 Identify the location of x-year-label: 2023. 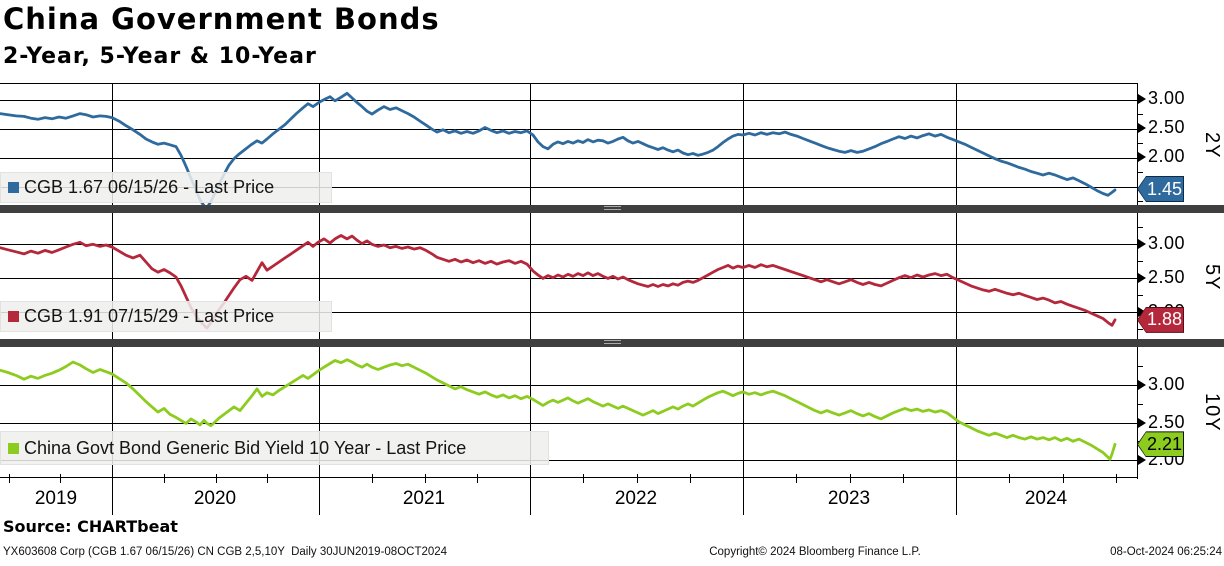
(849, 498).